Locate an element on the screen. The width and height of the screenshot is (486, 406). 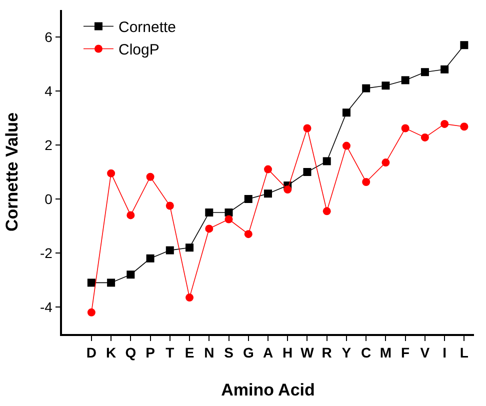
x-tick-label: D is located at coordinates (91, 352).